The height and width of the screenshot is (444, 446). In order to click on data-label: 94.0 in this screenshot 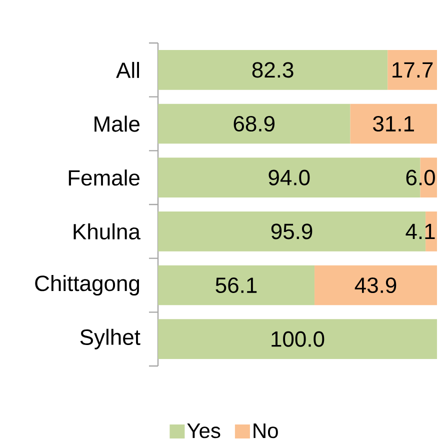, I will do `click(289, 178)`.